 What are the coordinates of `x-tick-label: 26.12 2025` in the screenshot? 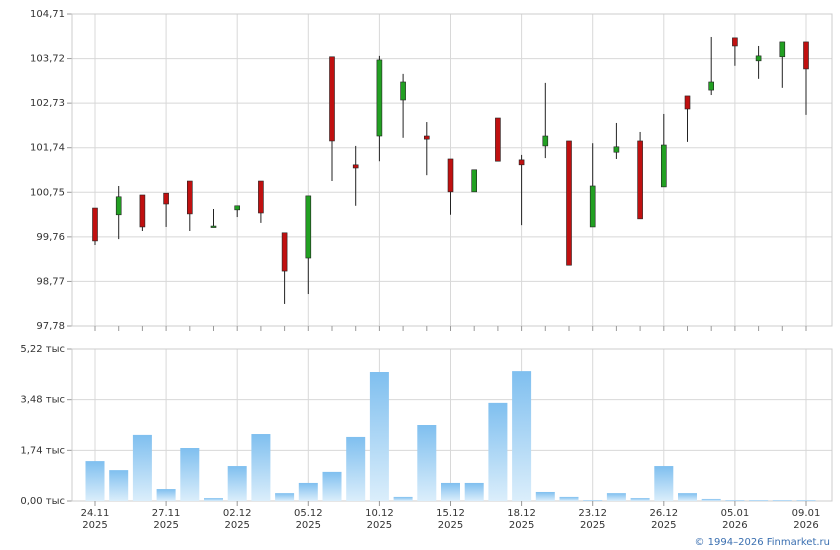 It's located at (663, 519).